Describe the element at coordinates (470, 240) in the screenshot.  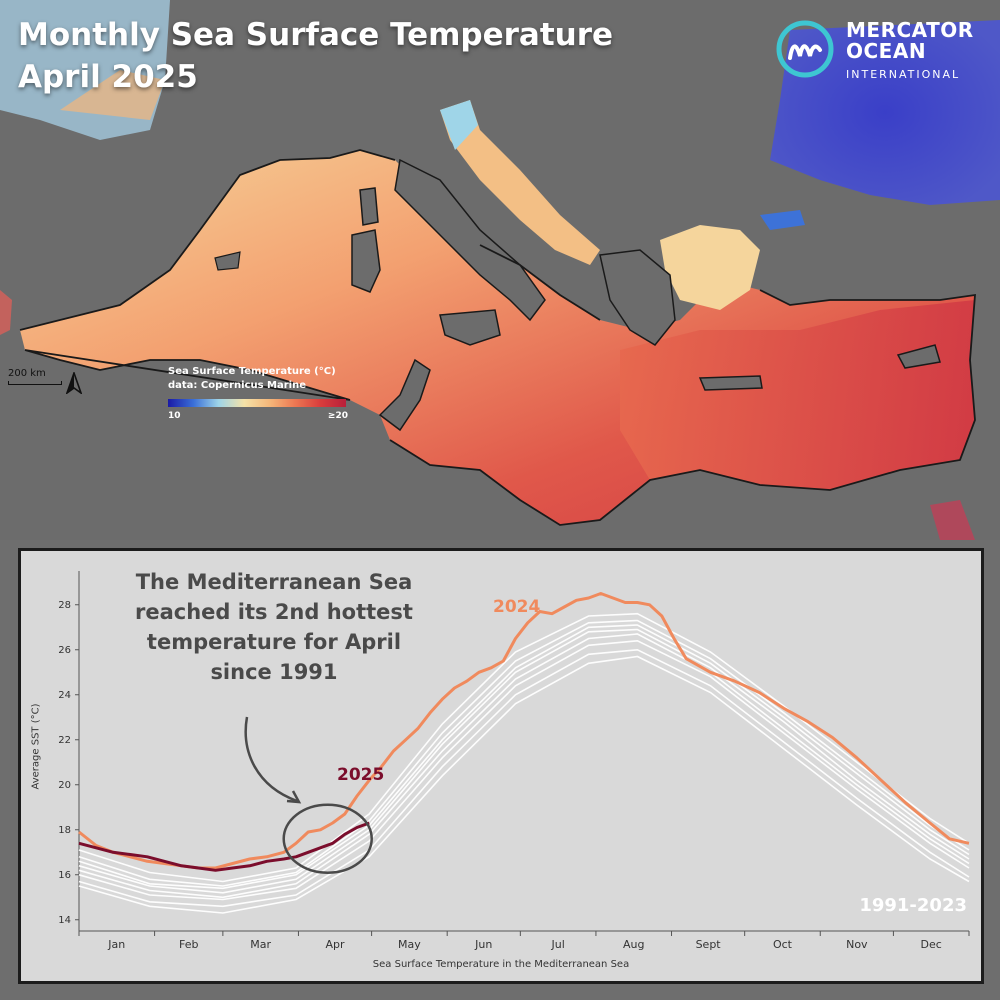
I see `italy-land` at that location.